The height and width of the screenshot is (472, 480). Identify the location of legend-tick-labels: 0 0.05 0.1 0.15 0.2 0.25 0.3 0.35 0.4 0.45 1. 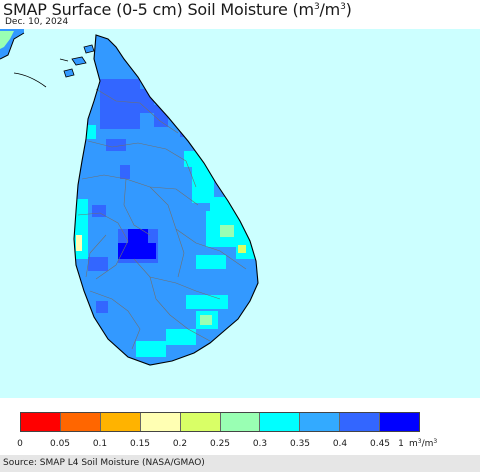
(240, 445).